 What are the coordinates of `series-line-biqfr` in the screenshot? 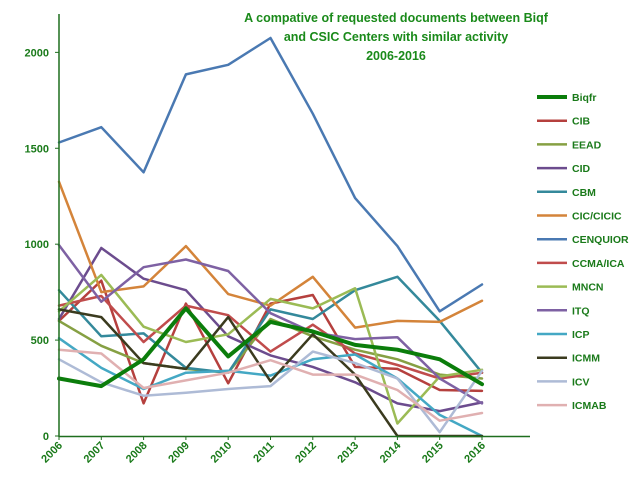 It's located at (270, 347).